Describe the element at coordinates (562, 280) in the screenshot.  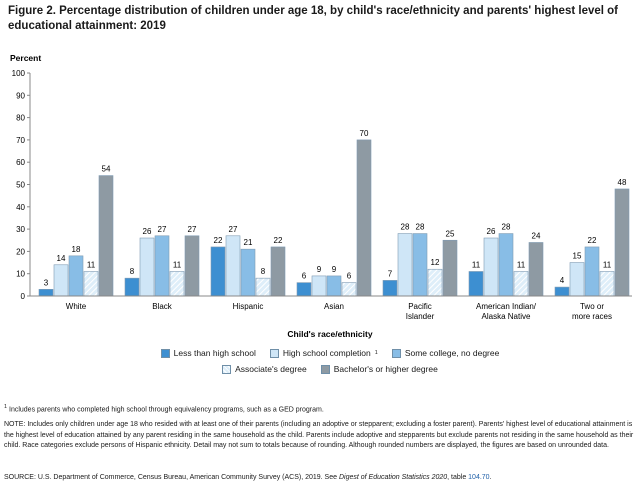
I see `bar-value-label: 4` at that location.